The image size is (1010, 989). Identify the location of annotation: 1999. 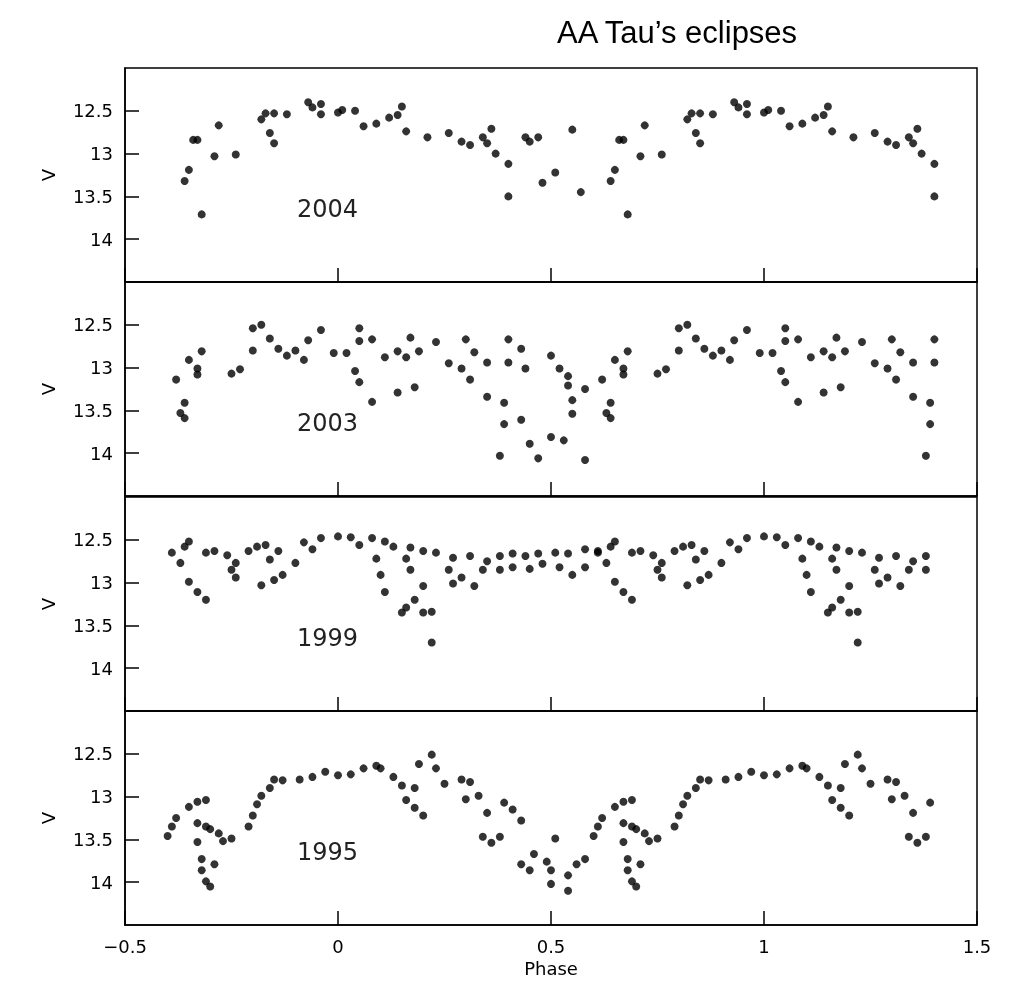
(328, 637).